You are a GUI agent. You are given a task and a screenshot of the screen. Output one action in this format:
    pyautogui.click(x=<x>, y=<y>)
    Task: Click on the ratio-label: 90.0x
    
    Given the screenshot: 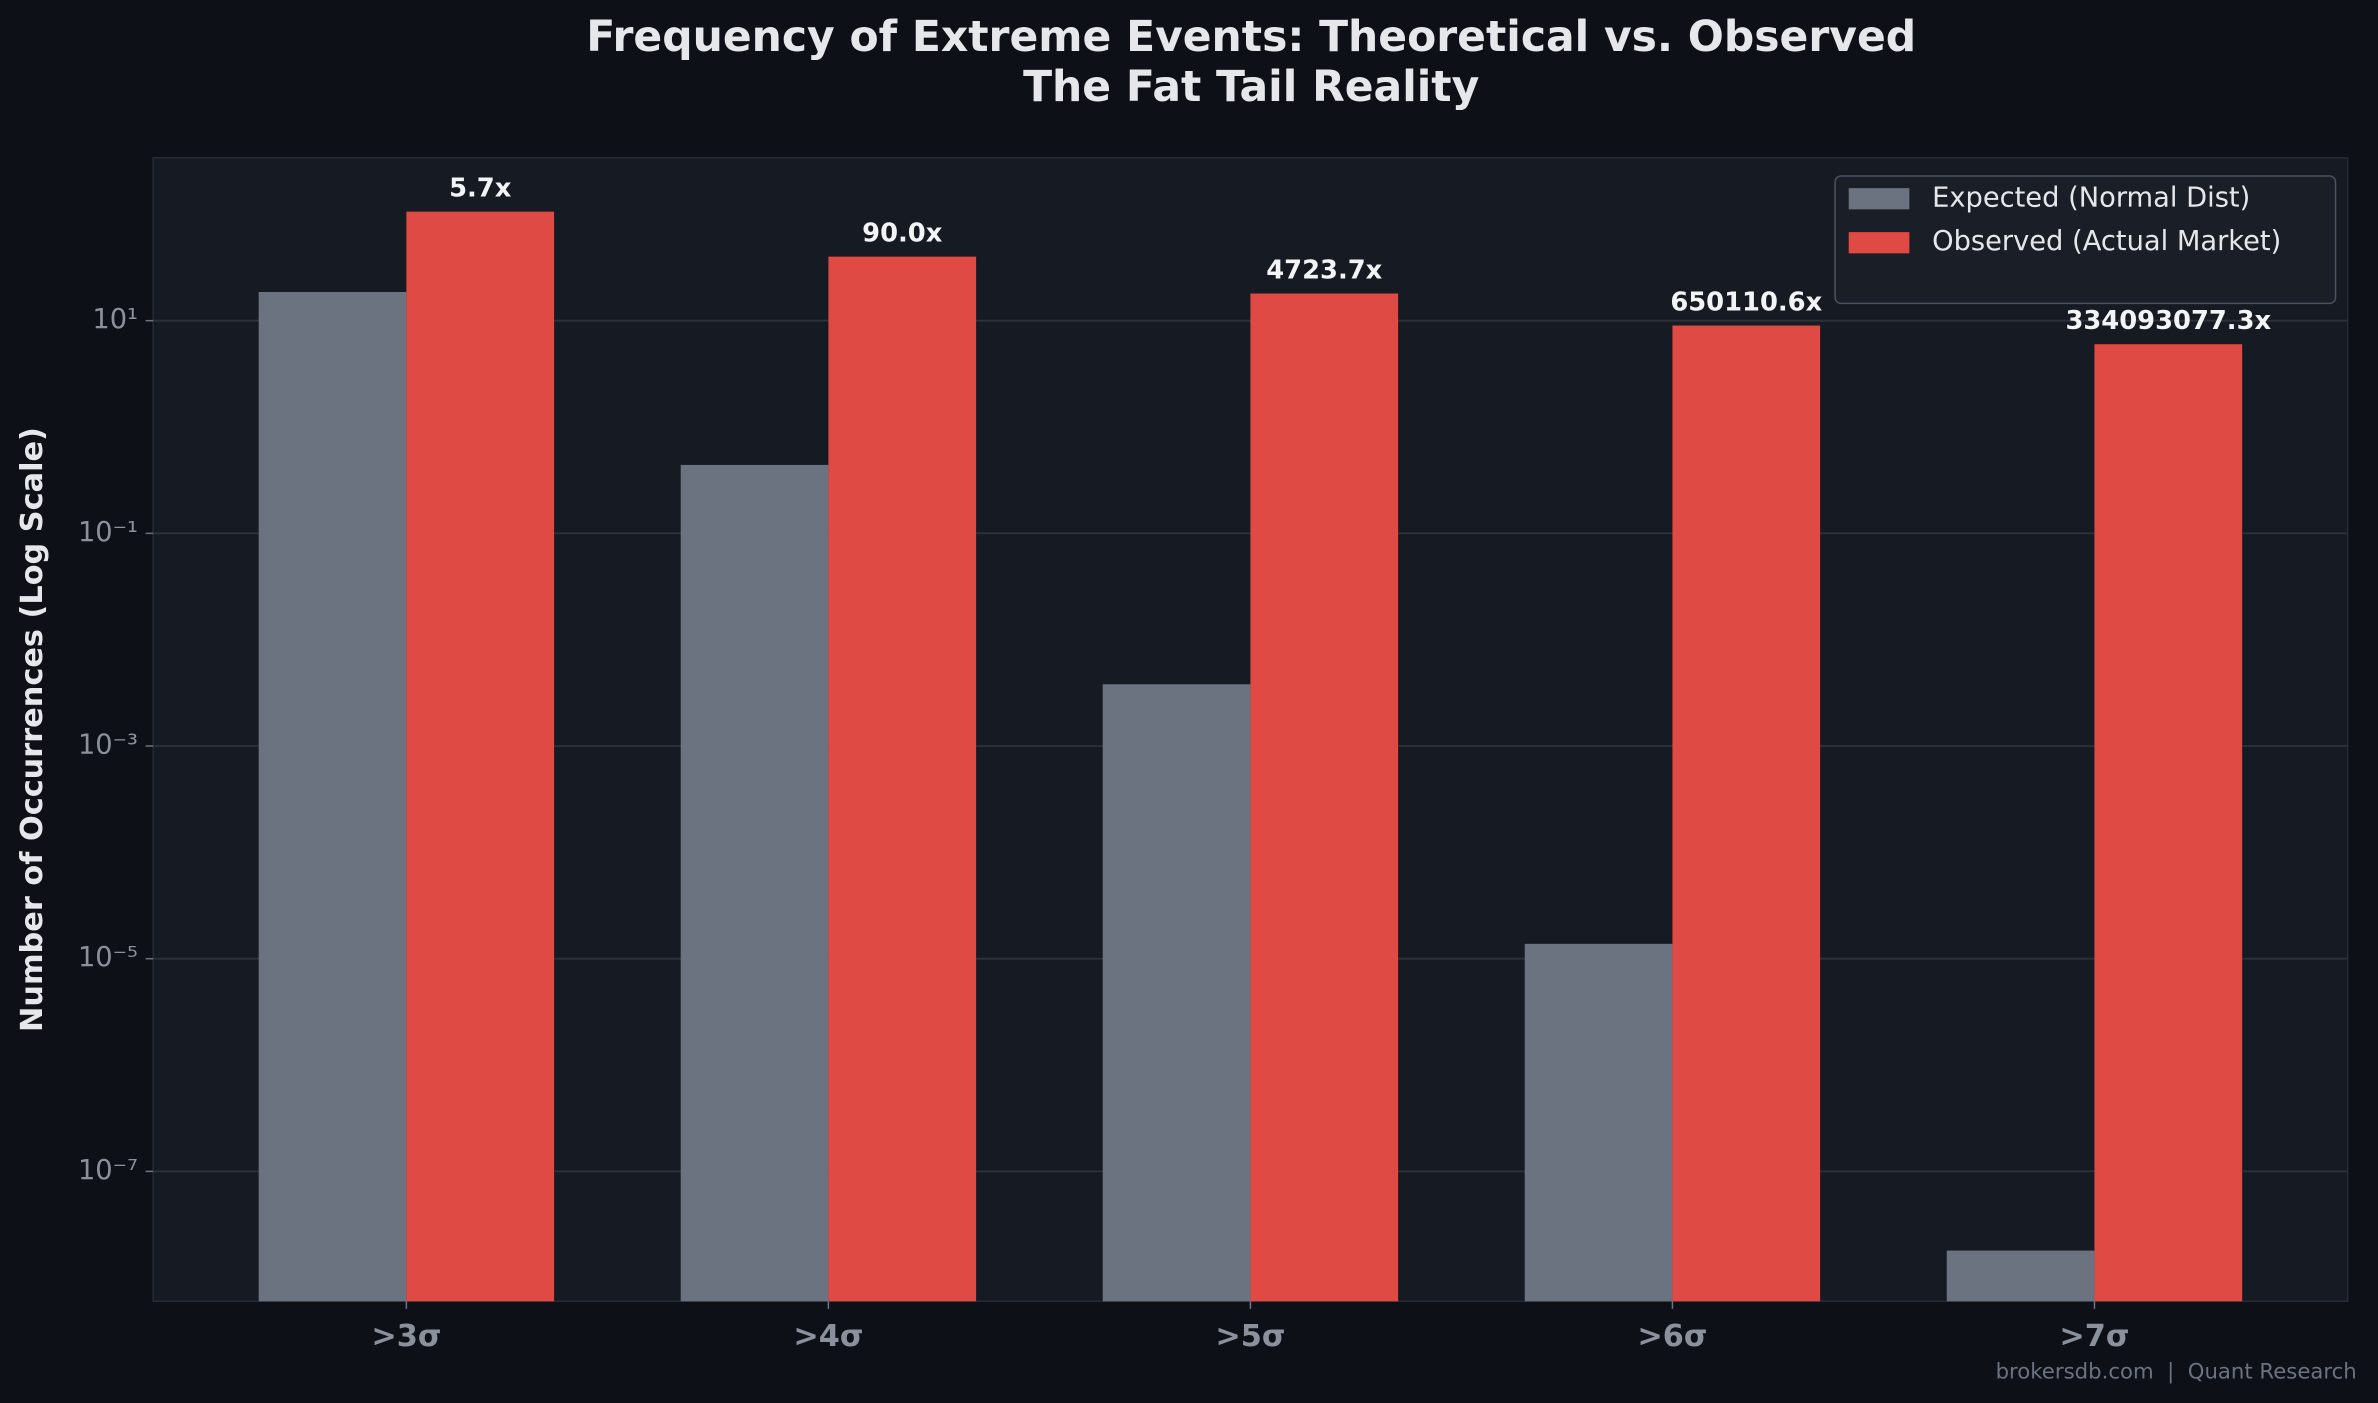 What is the action you would take?
    pyautogui.click(x=902, y=233)
    